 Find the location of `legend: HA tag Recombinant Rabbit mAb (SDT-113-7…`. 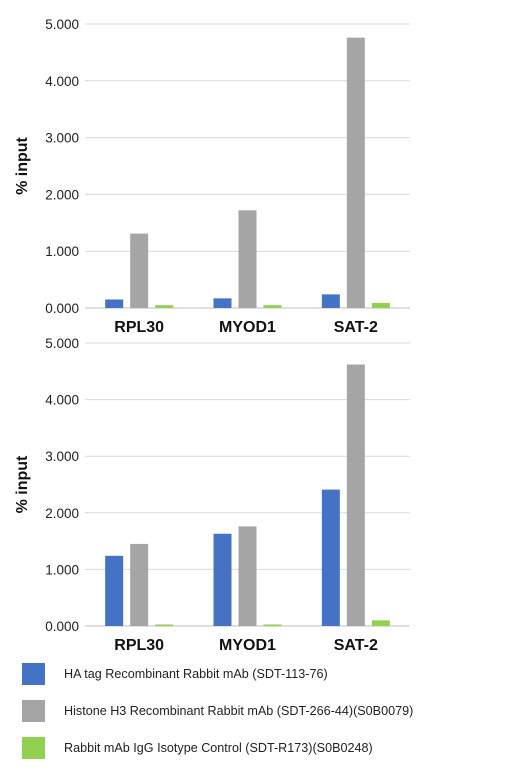

legend: HA tag Recombinant Rabbit mAb (SDT-113-7… is located at coordinates (218, 719).